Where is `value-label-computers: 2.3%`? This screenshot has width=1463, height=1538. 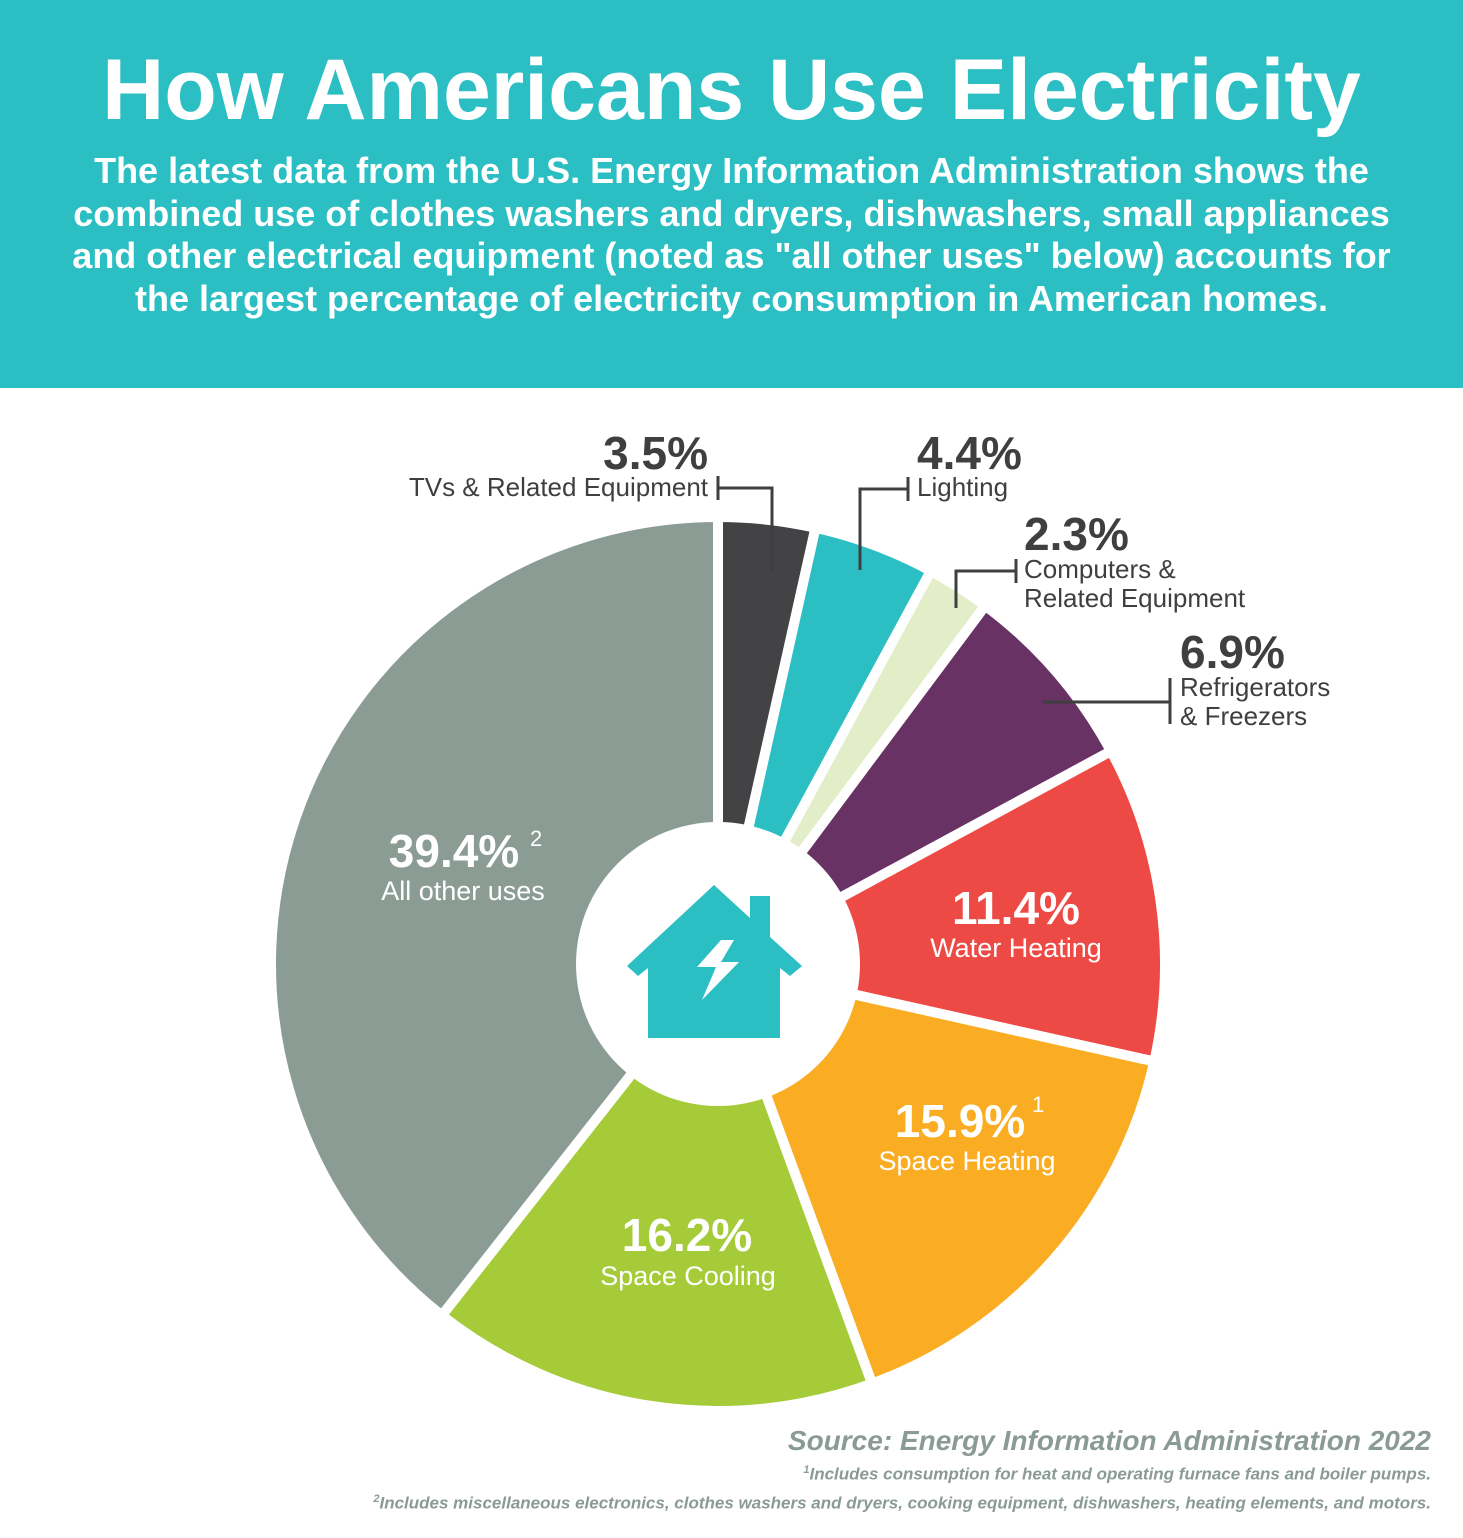 value-label-computers: 2.3% is located at coordinates (1076, 534).